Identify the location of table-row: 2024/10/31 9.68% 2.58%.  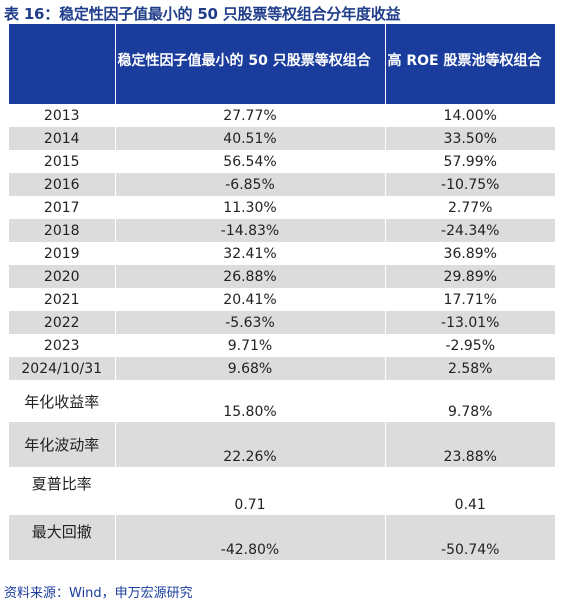
(282, 368).